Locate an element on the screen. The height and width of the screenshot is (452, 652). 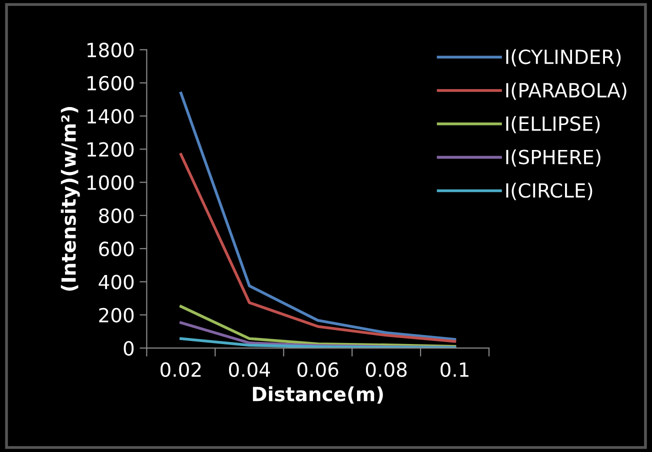
y-tick-label: 1600 is located at coordinates (111, 83).